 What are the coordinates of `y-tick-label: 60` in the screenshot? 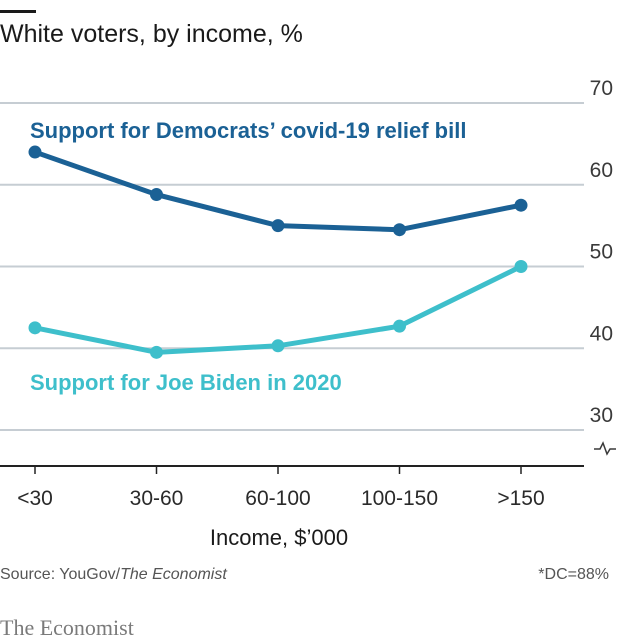 It's located at (601, 170).